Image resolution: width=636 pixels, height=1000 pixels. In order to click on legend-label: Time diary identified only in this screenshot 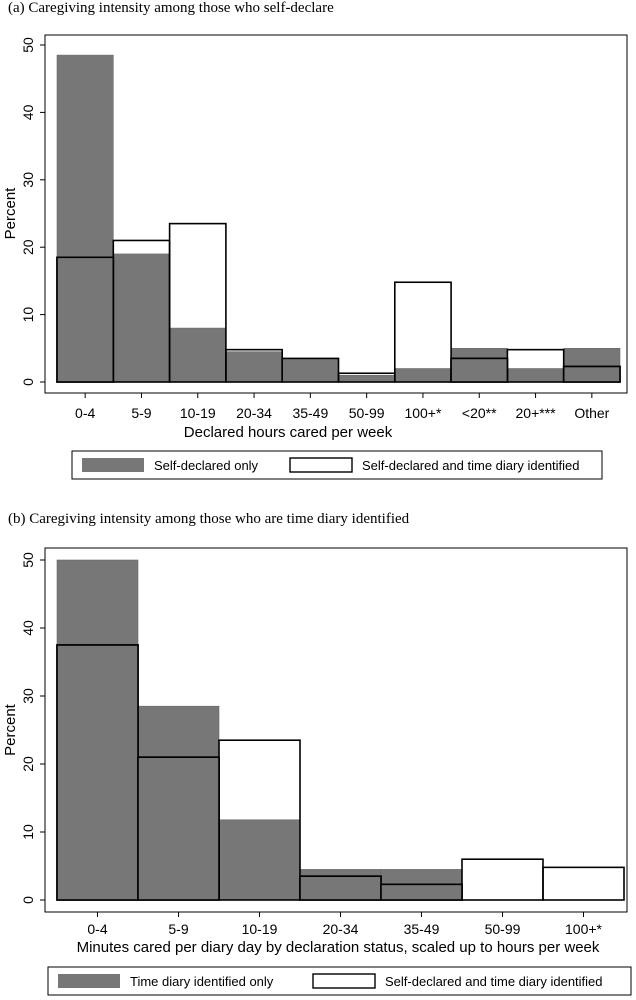, I will do `click(202, 981)`.